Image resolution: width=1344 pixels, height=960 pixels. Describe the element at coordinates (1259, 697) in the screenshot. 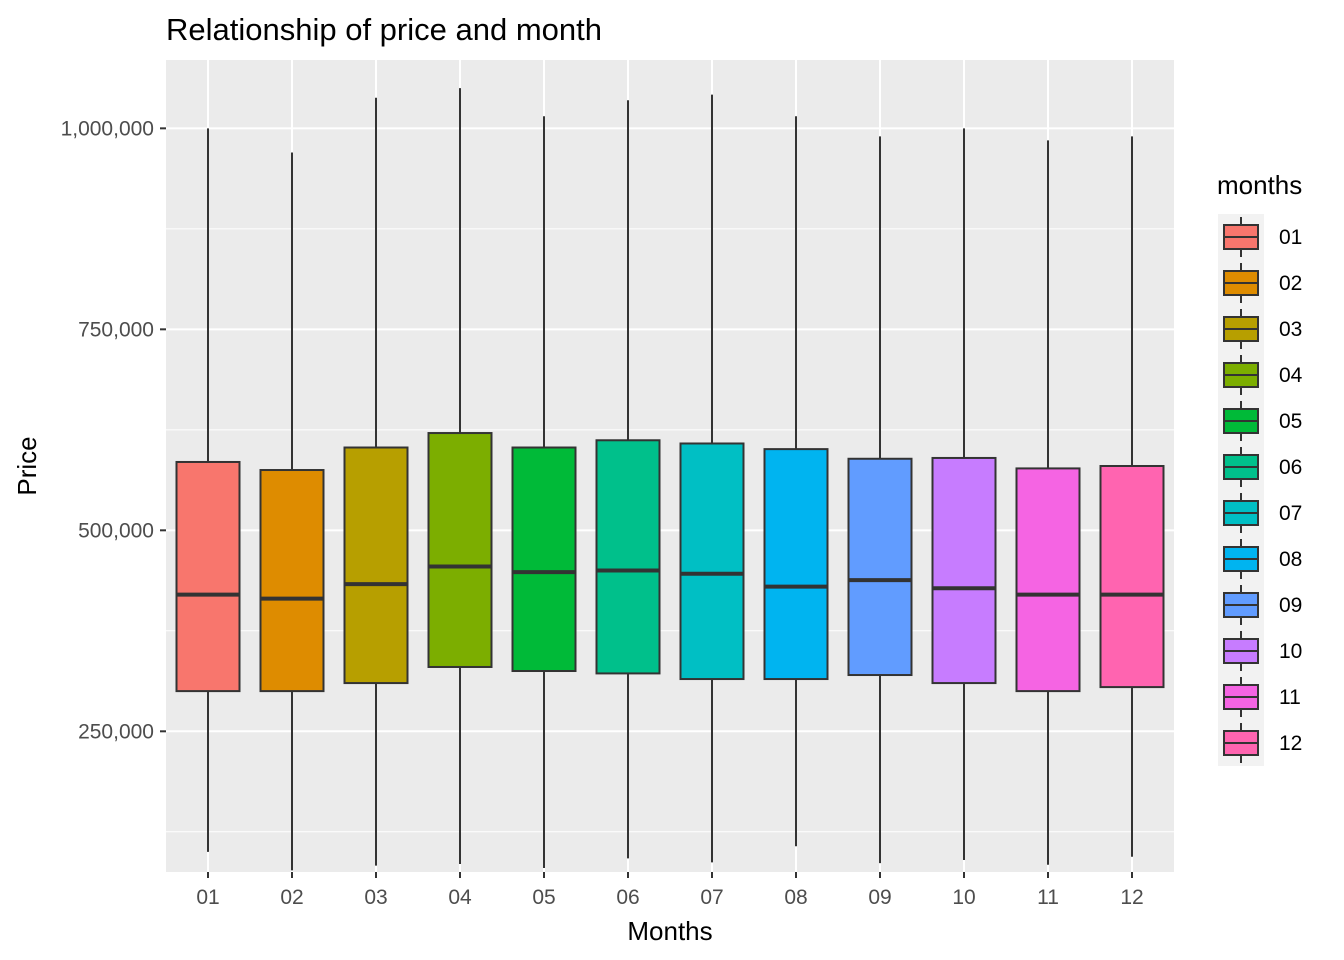

I see `legend-key-11: 11` at that location.